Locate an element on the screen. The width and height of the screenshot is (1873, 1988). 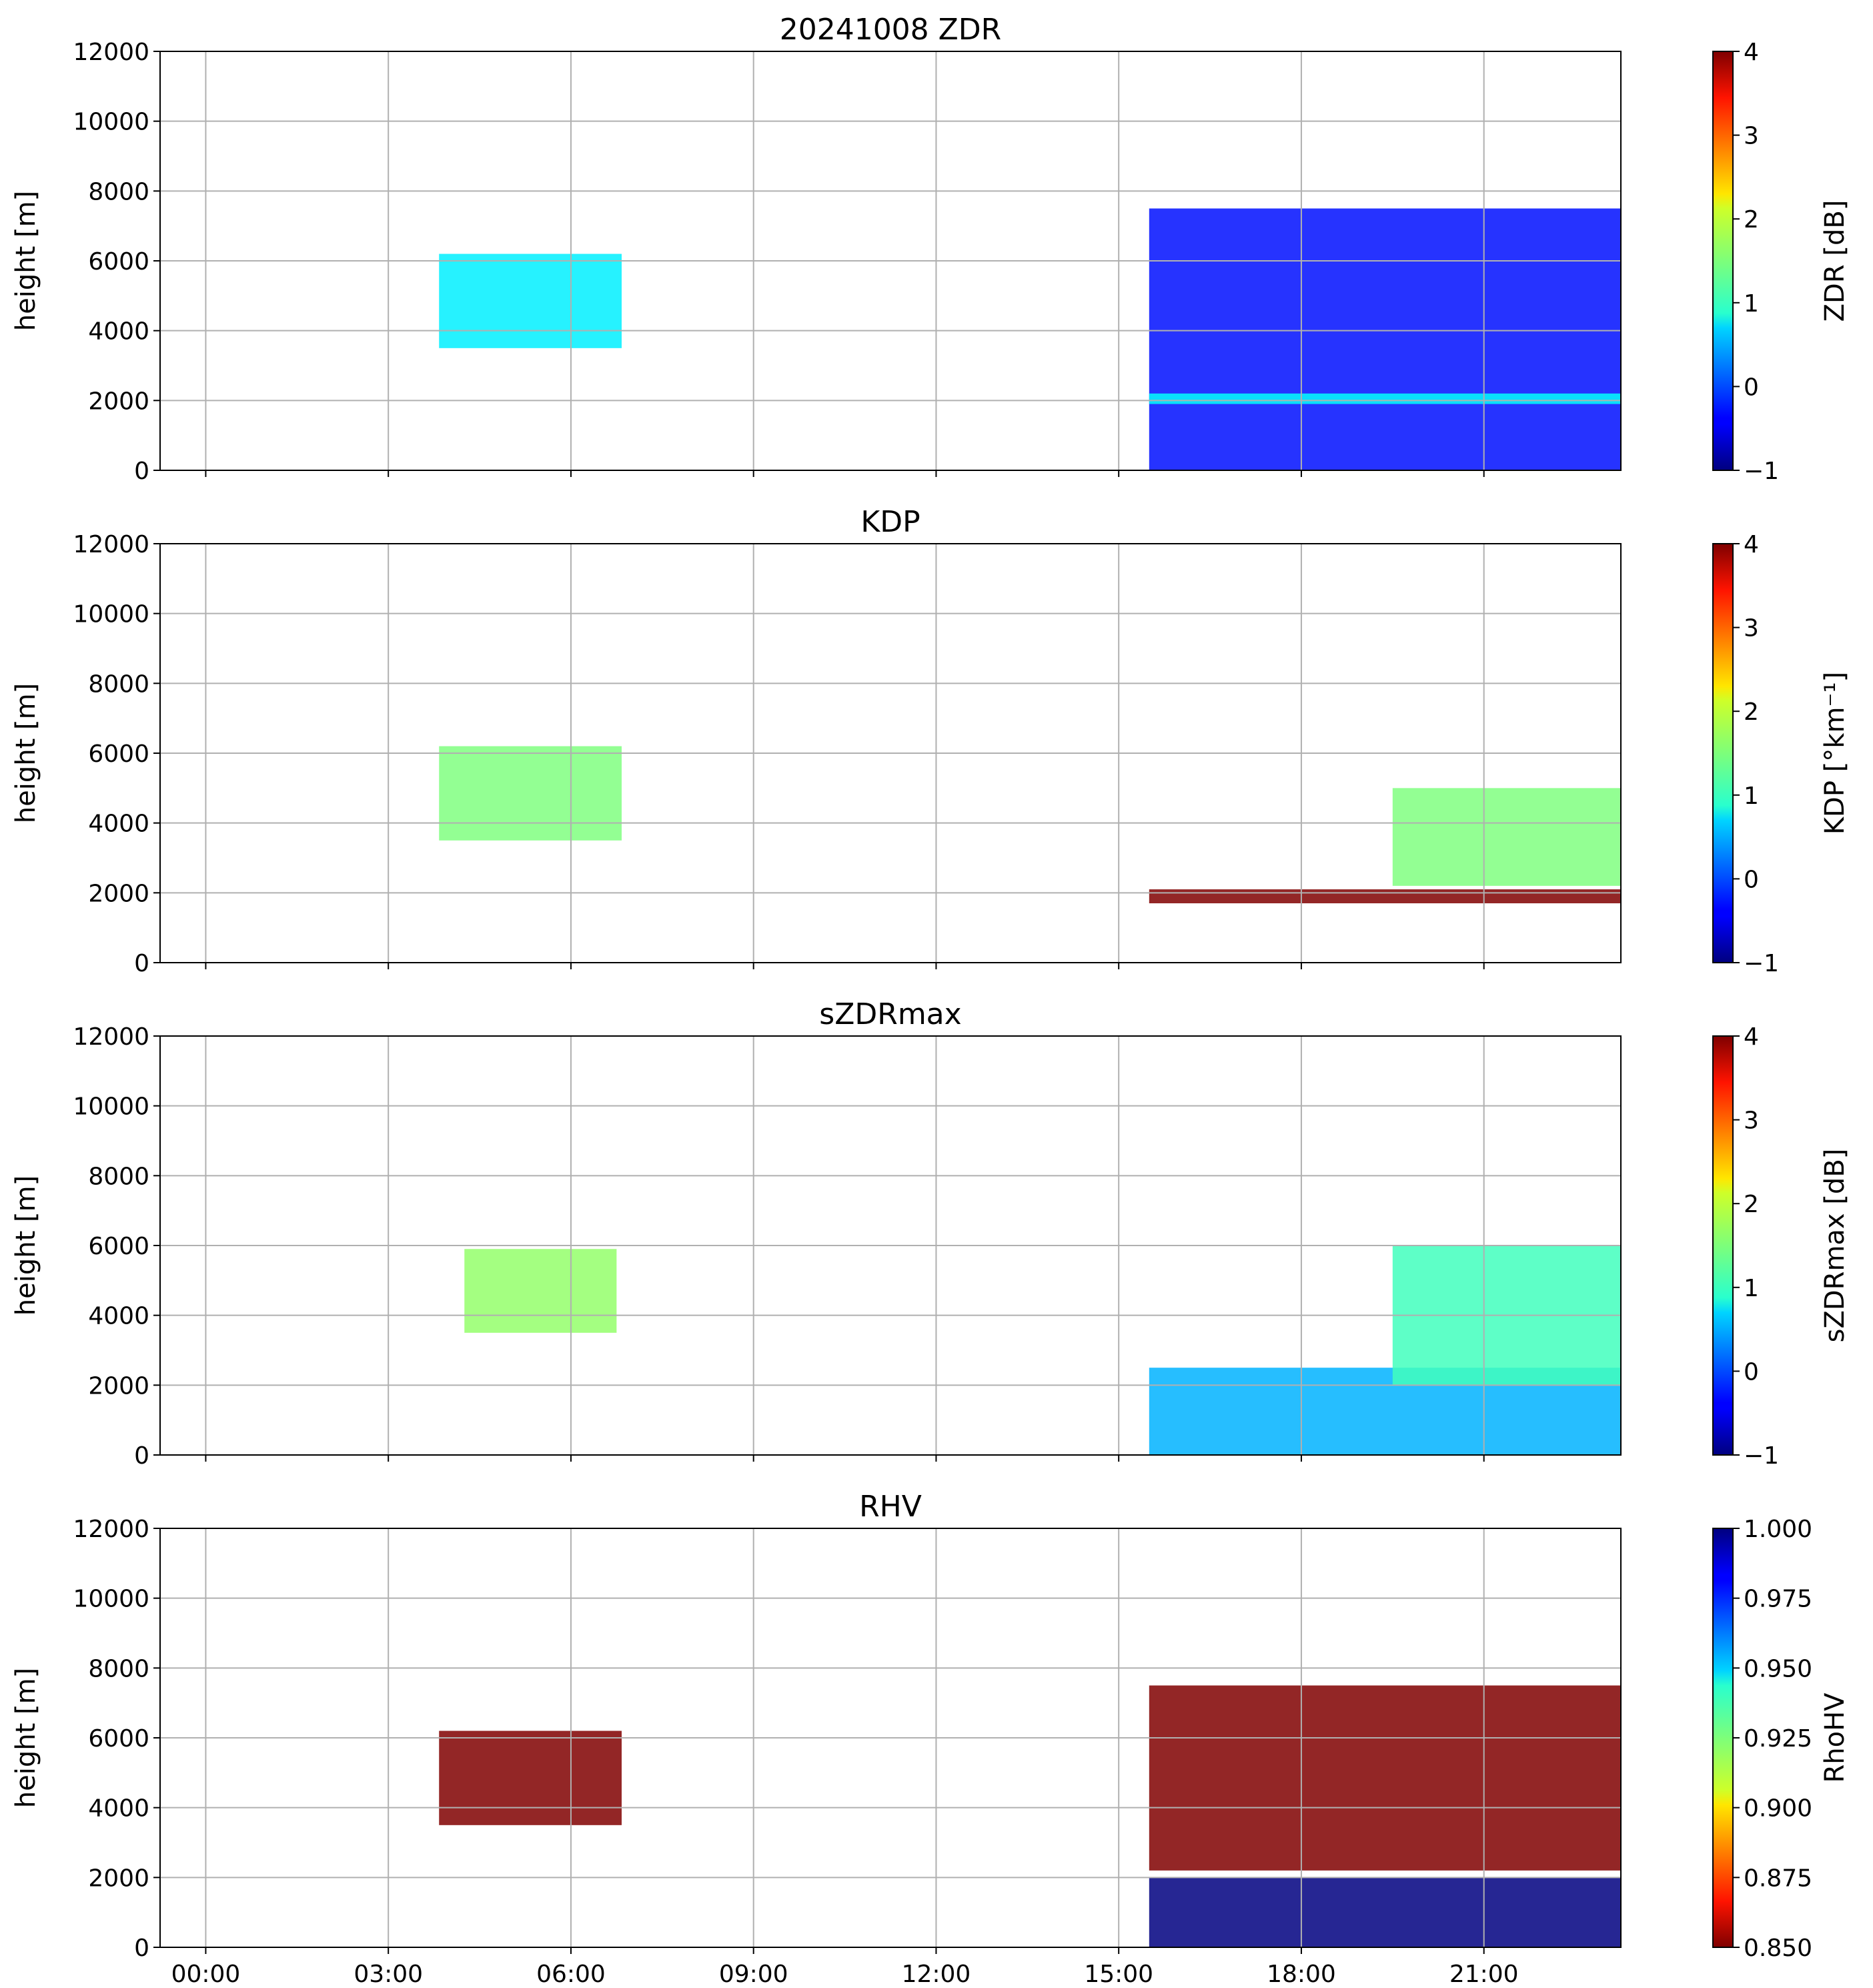
colorbar-tick-label: 0.900 is located at coordinates (1778, 1809).